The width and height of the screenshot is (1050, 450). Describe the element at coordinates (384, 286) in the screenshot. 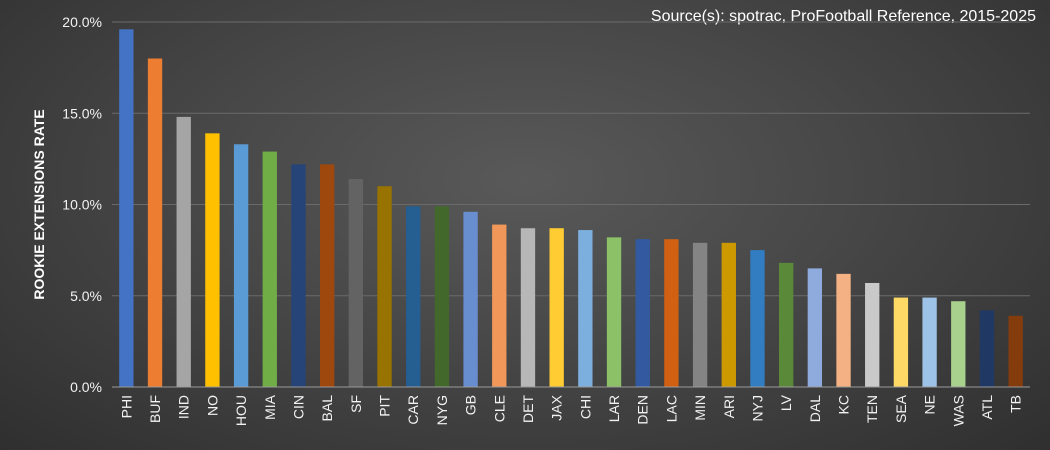

I see `bar-pit` at that location.